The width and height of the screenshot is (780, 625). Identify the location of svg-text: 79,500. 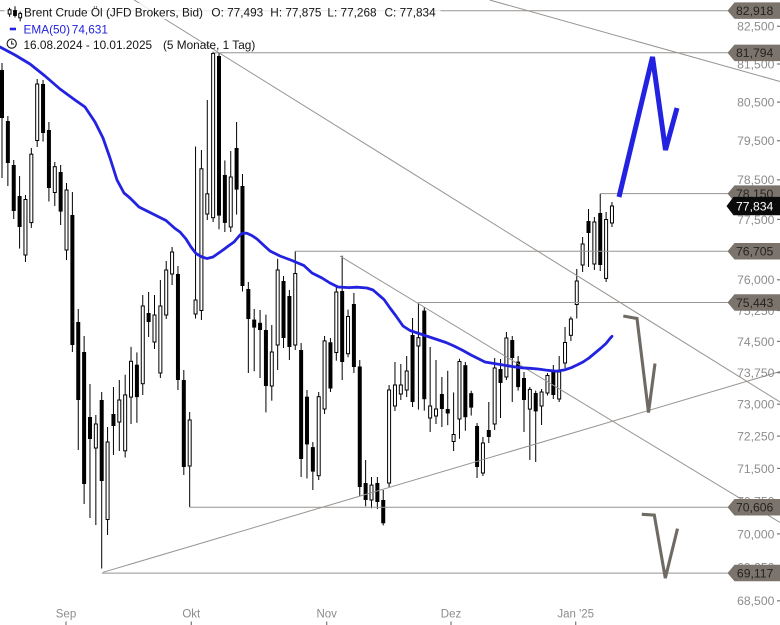
(755, 141).